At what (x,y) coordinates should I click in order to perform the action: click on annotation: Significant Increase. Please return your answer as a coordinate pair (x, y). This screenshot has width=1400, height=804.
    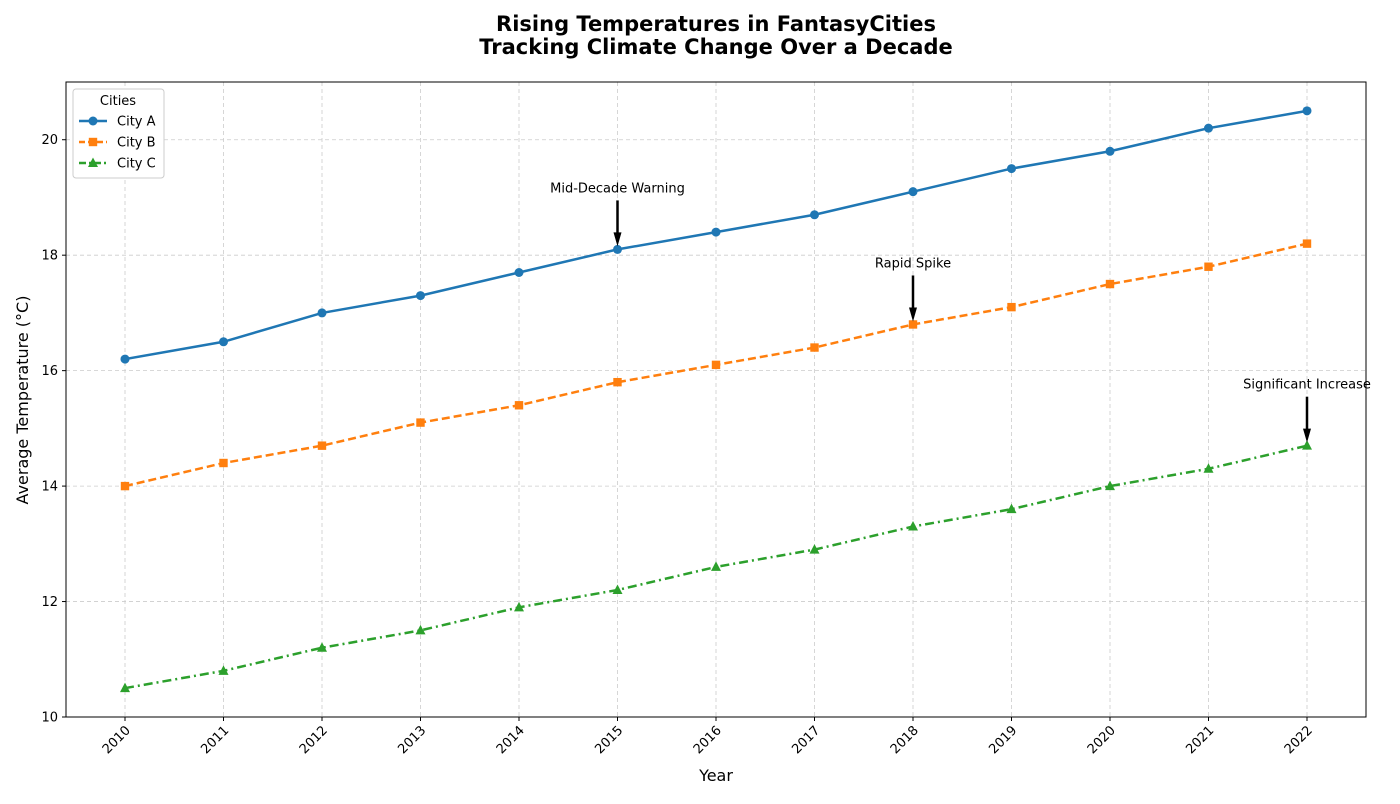
    Looking at the image, I should click on (1307, 410).